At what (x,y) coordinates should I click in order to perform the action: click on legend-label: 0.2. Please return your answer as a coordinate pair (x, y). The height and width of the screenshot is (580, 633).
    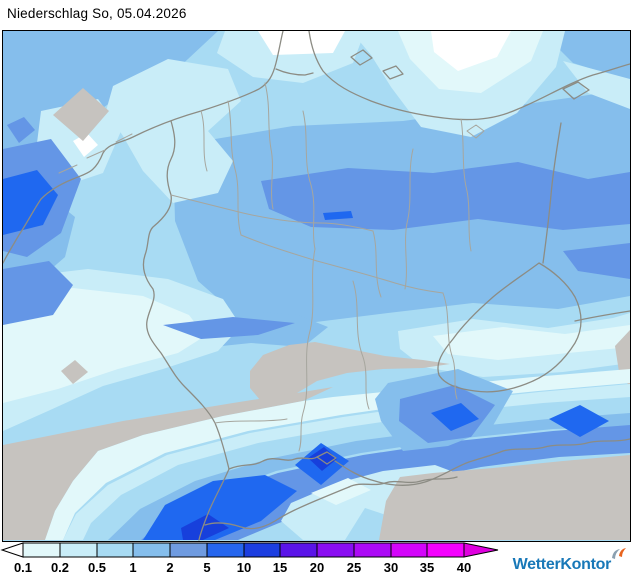
    Looking at the image, I should click on (60, 567).